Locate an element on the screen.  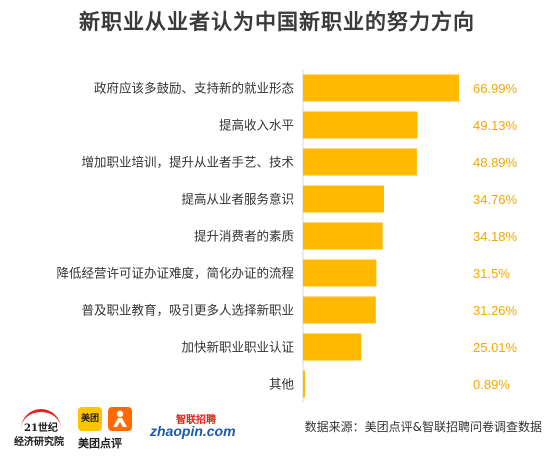
value-label-1: 49.13% is located at coordinates (495, 125).